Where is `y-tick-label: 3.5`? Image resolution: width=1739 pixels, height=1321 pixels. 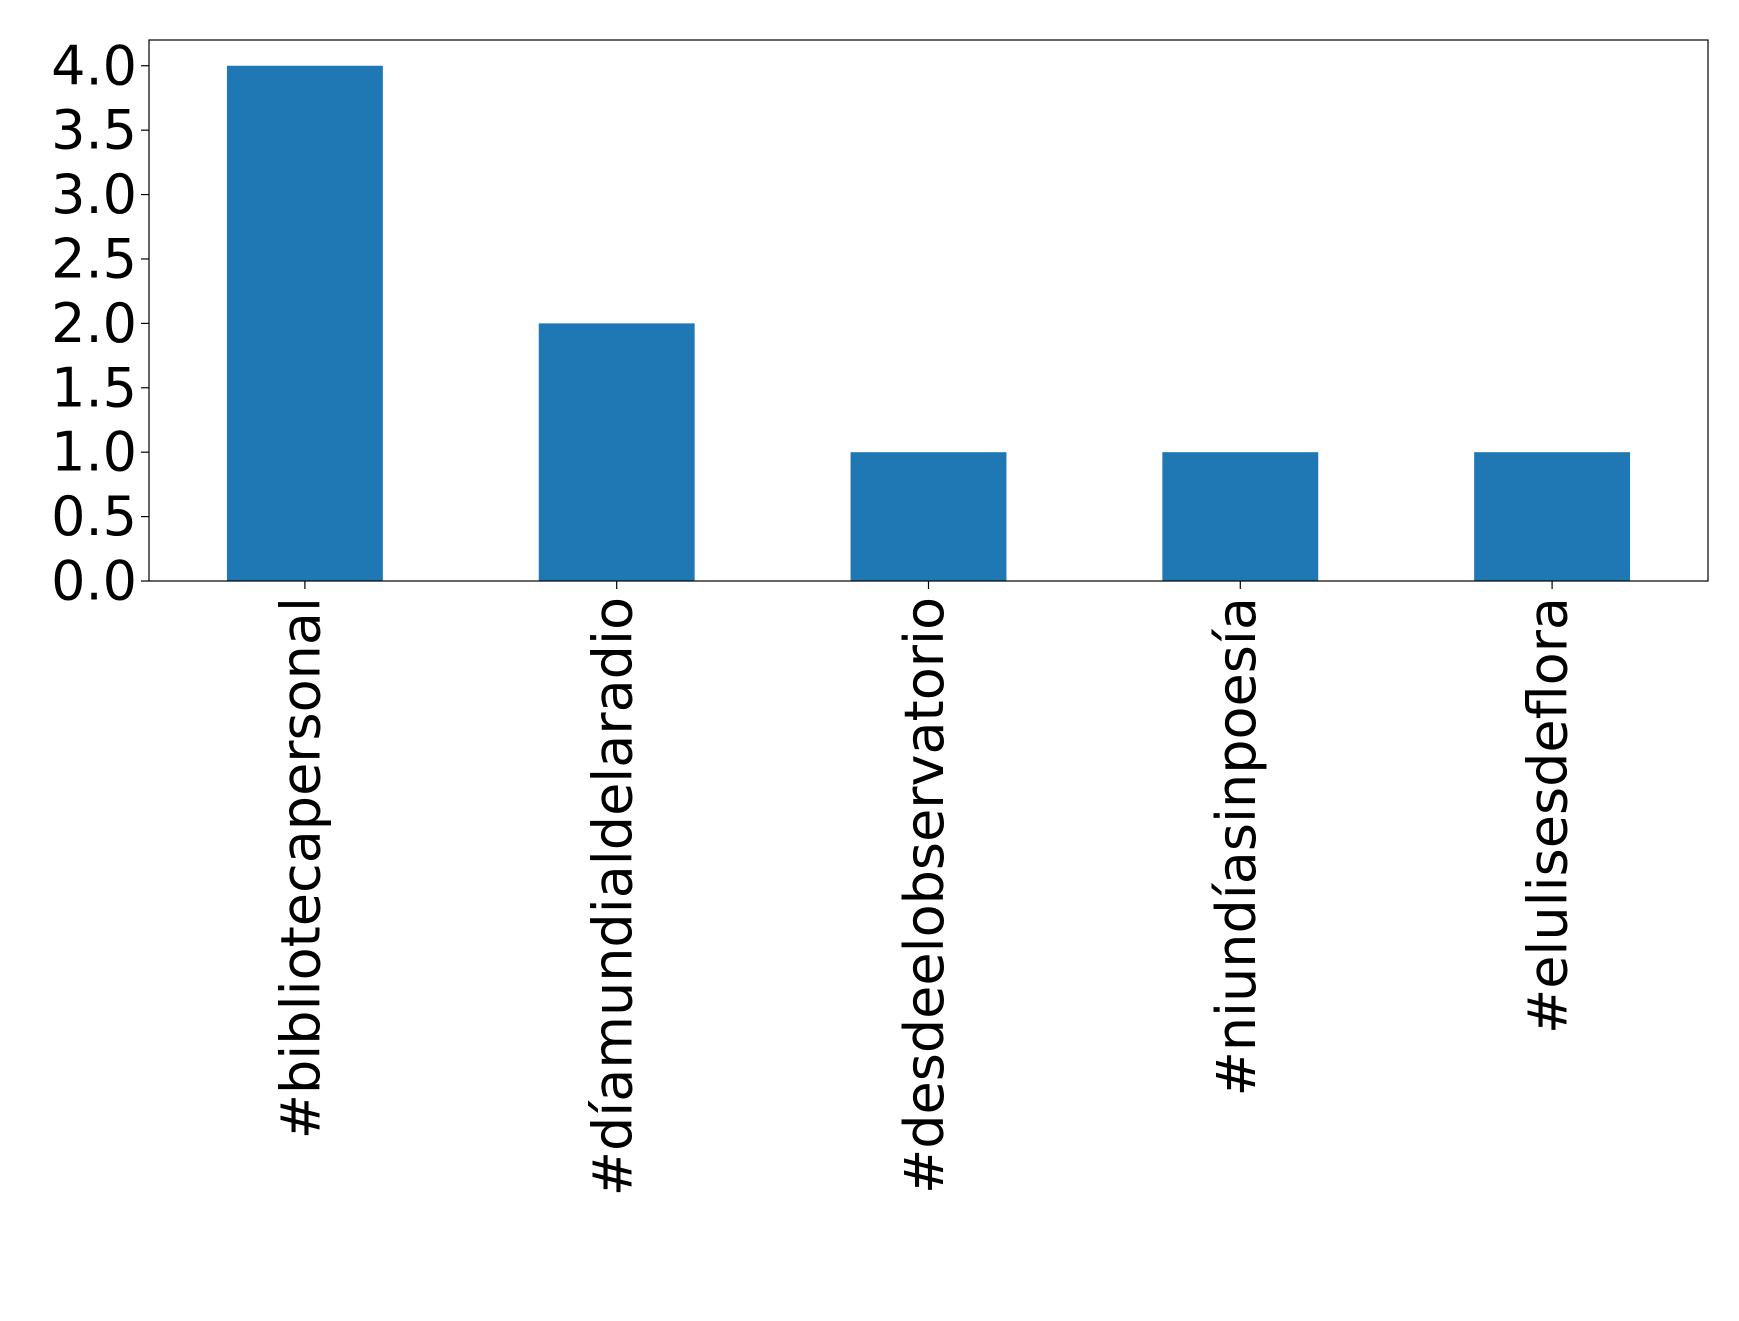 y-tick-label: 3.5 is located at coordinates (94, 130).